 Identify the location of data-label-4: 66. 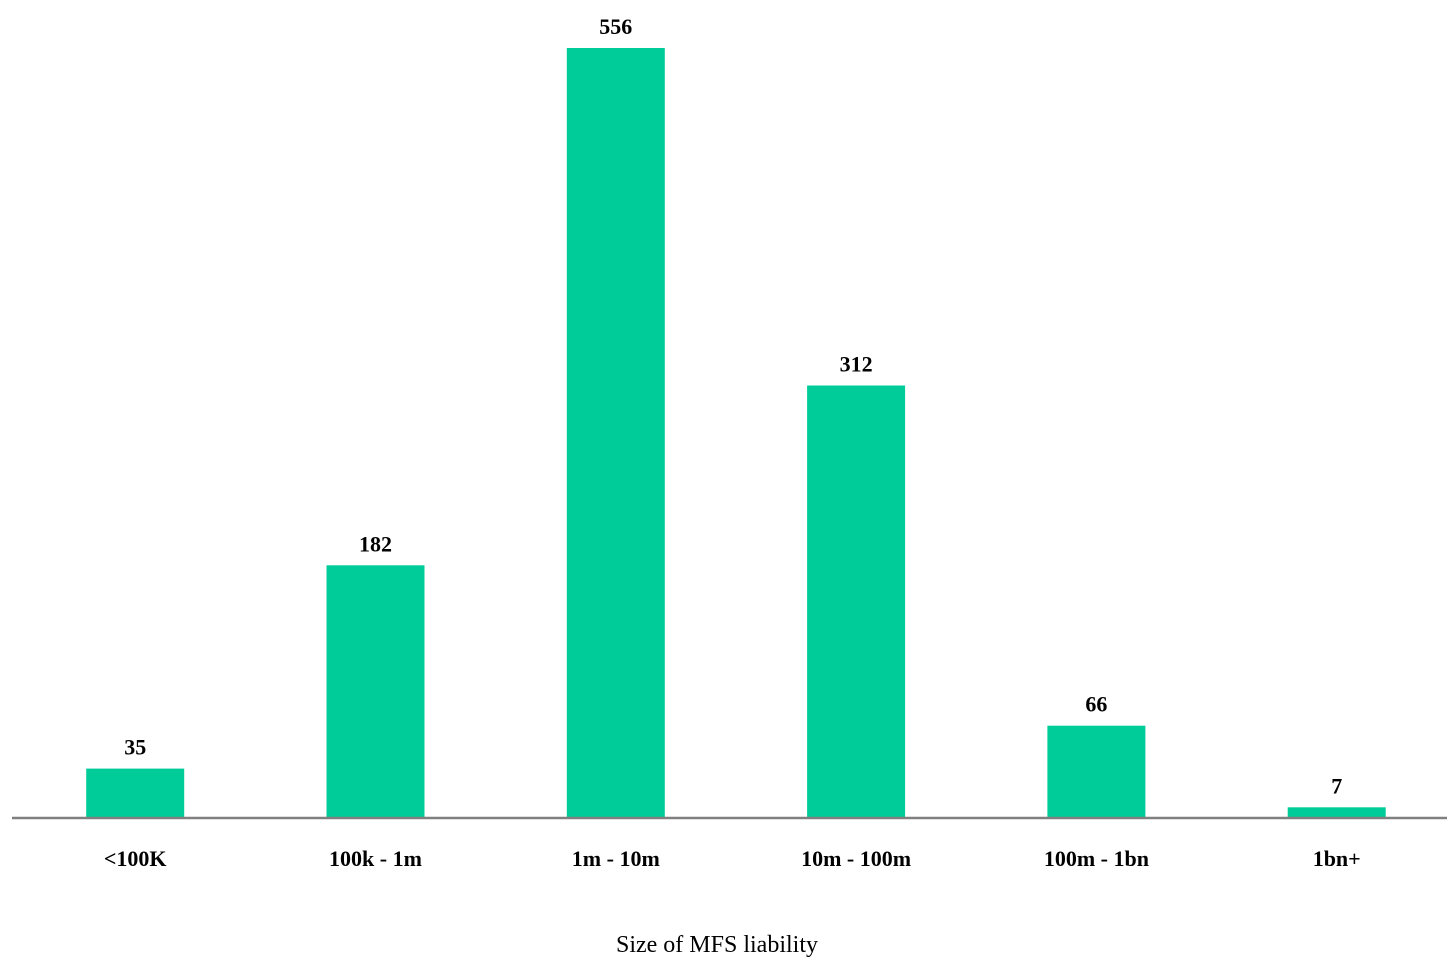
(1096, 704).